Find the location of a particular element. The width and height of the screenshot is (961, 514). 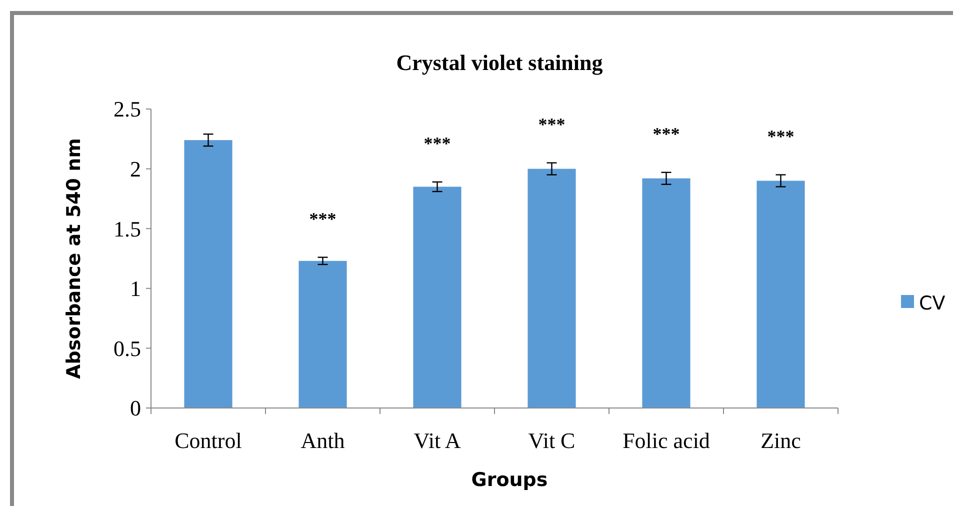

x-tick-label: Folic acid is located at coordinates (666, 440).